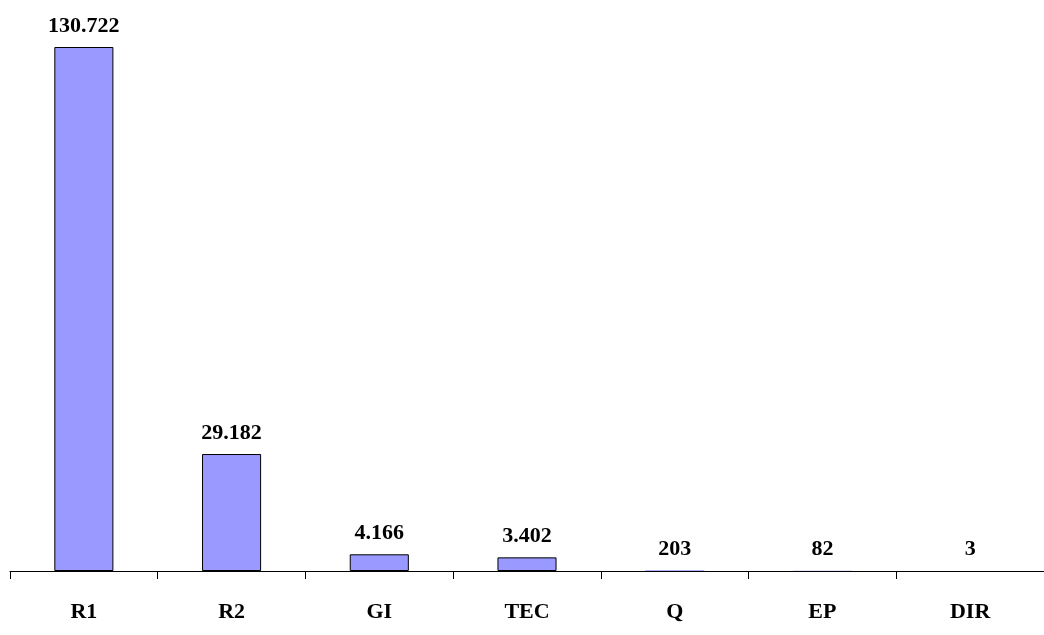  Describe the element at coordinates (970, 548) in the screenshot. I see `data-label: 3` at that location.